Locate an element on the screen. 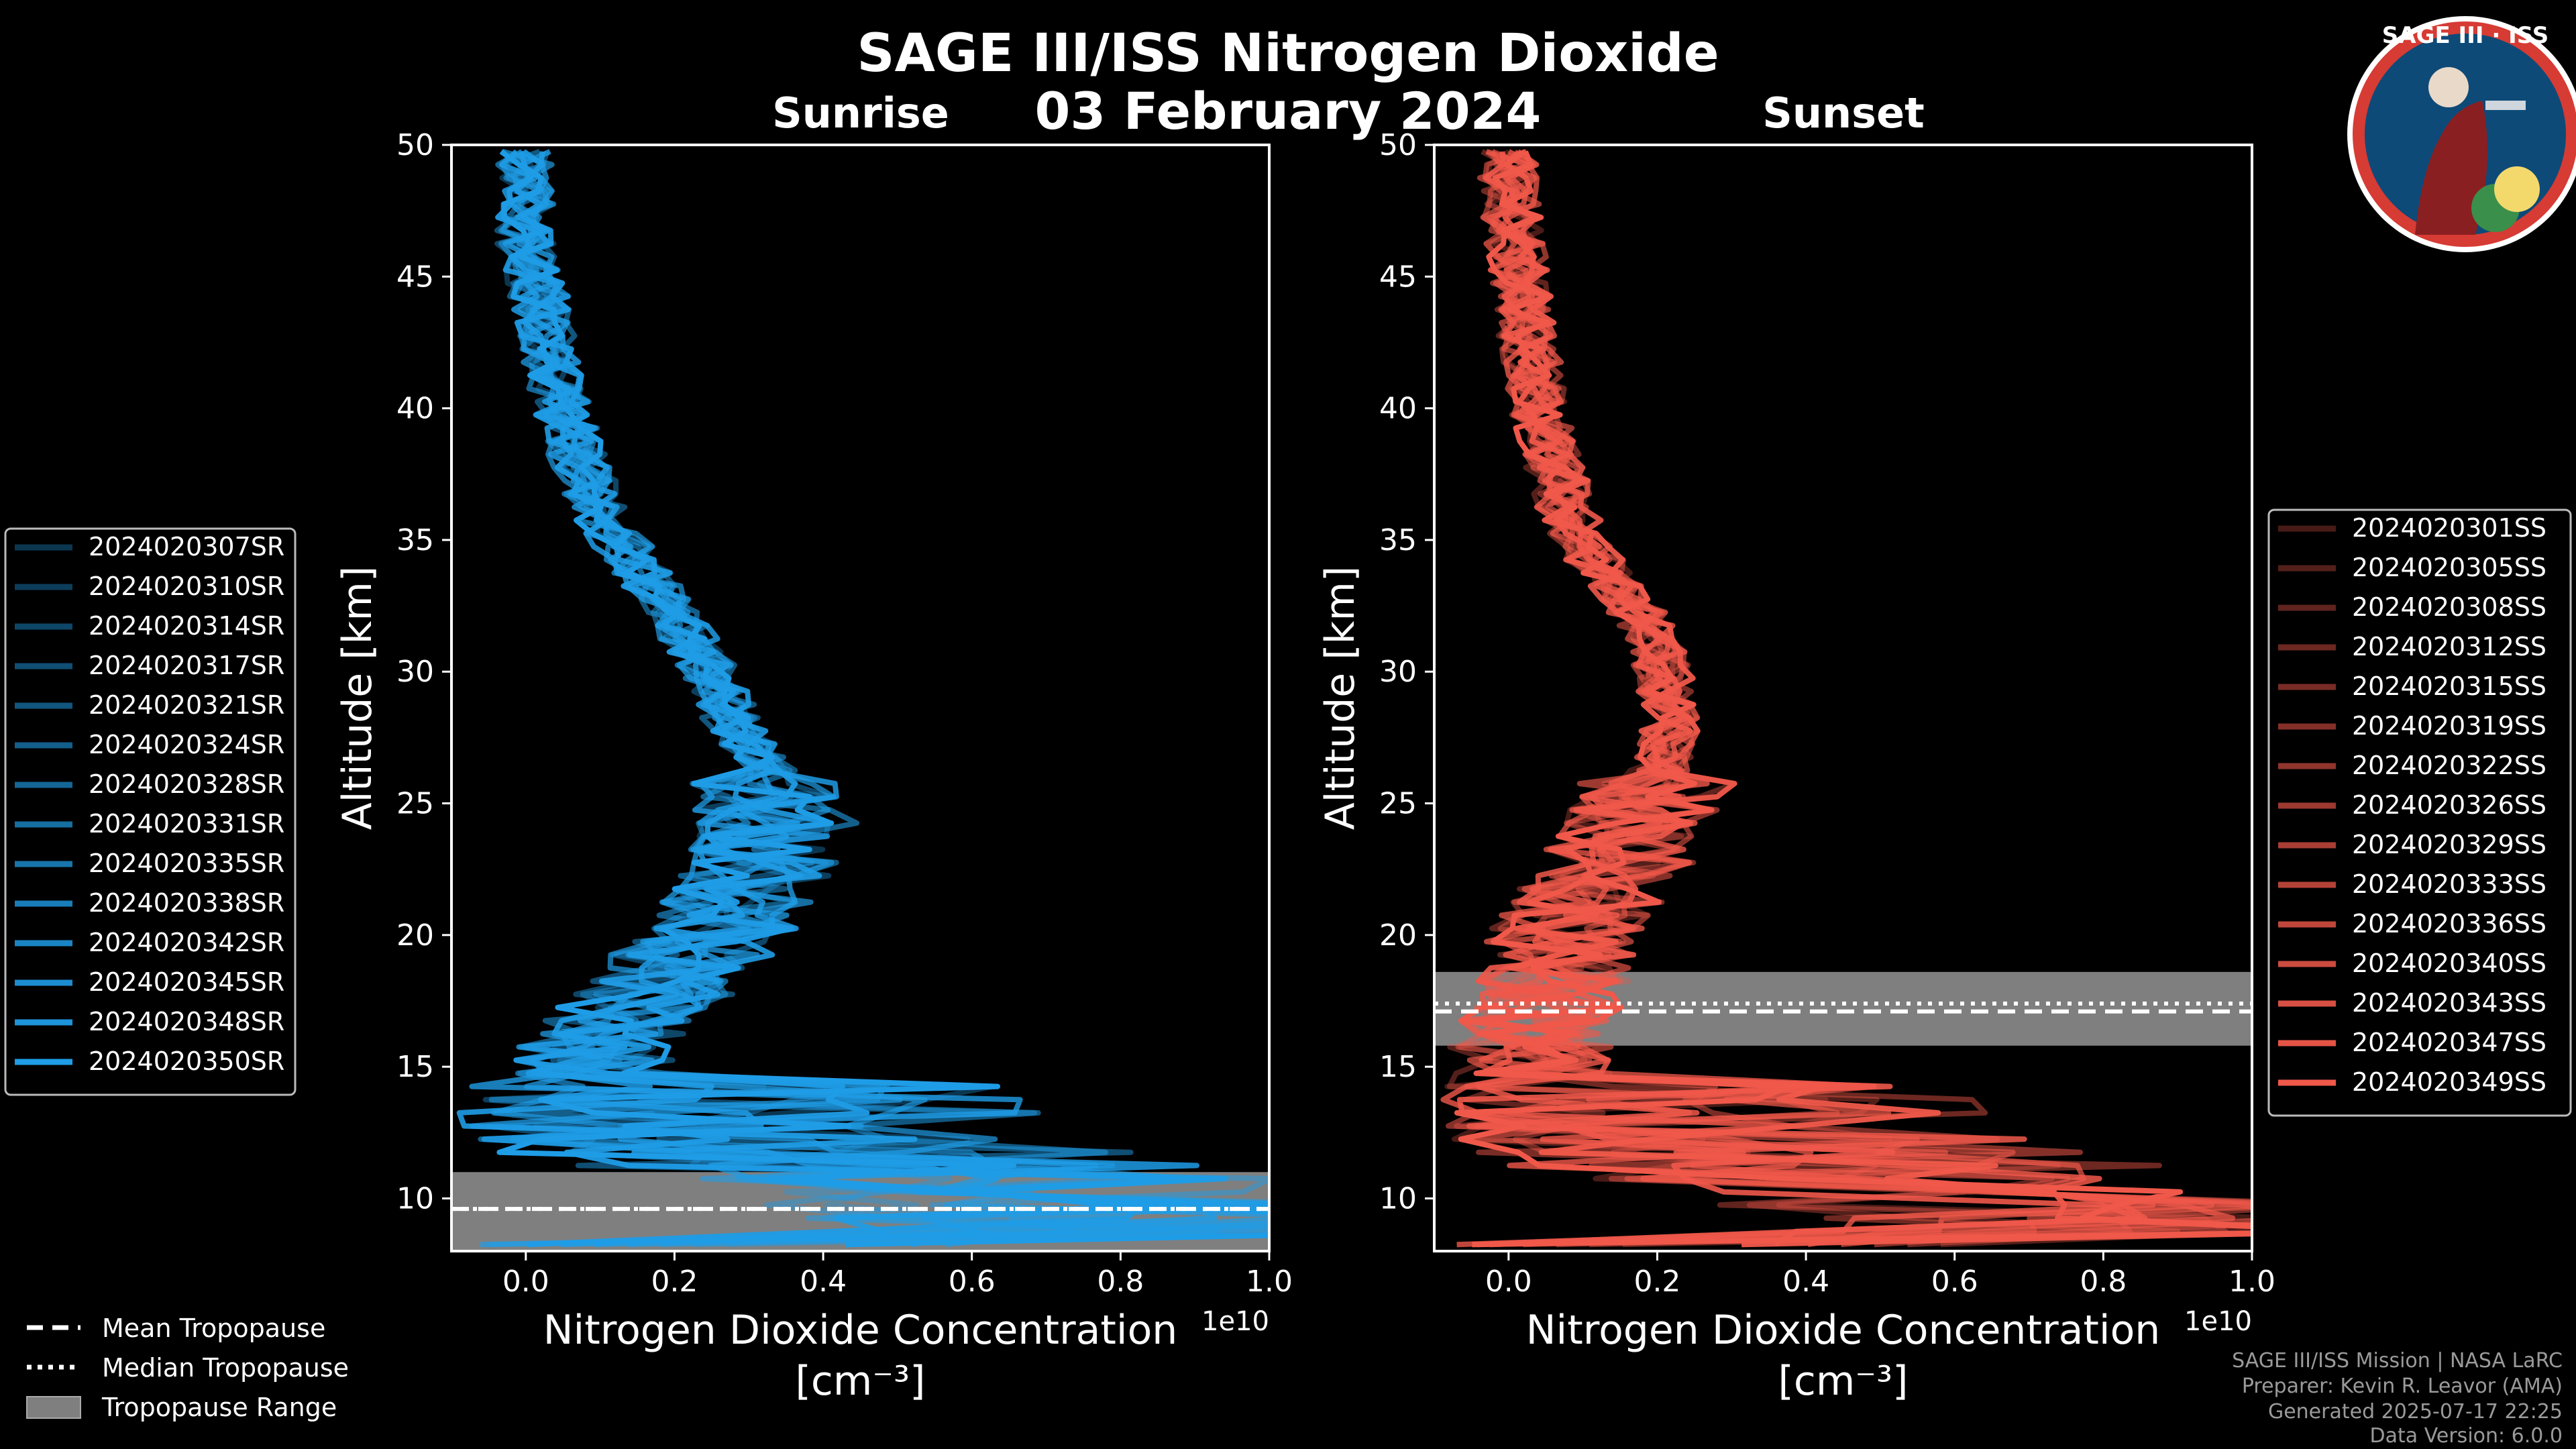  sunrise-y-tick-label: 15 is located at coordinates (415, 1067).